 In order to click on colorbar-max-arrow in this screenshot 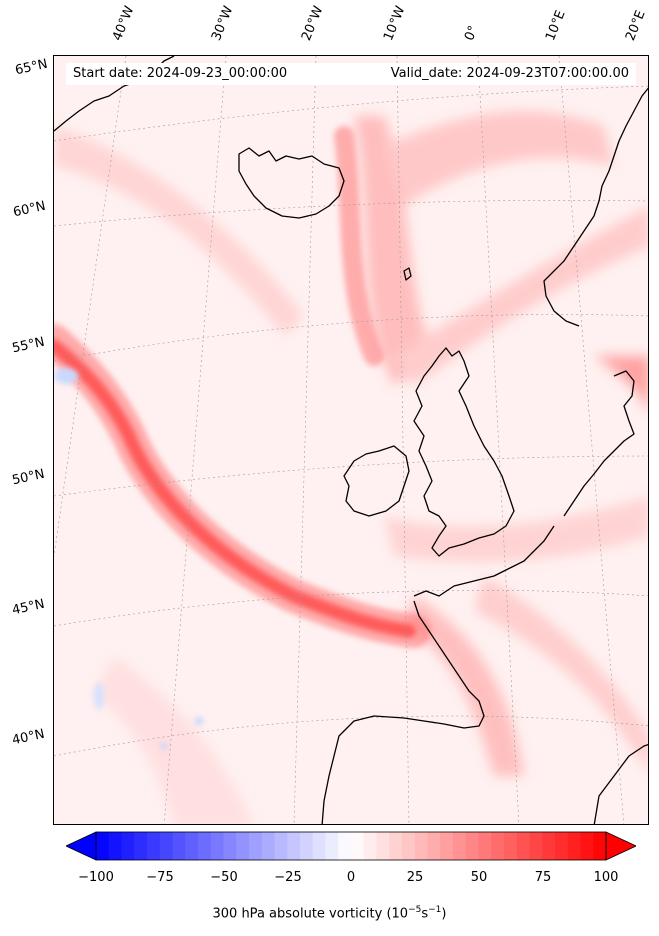, I will do `click(620, 846)`.